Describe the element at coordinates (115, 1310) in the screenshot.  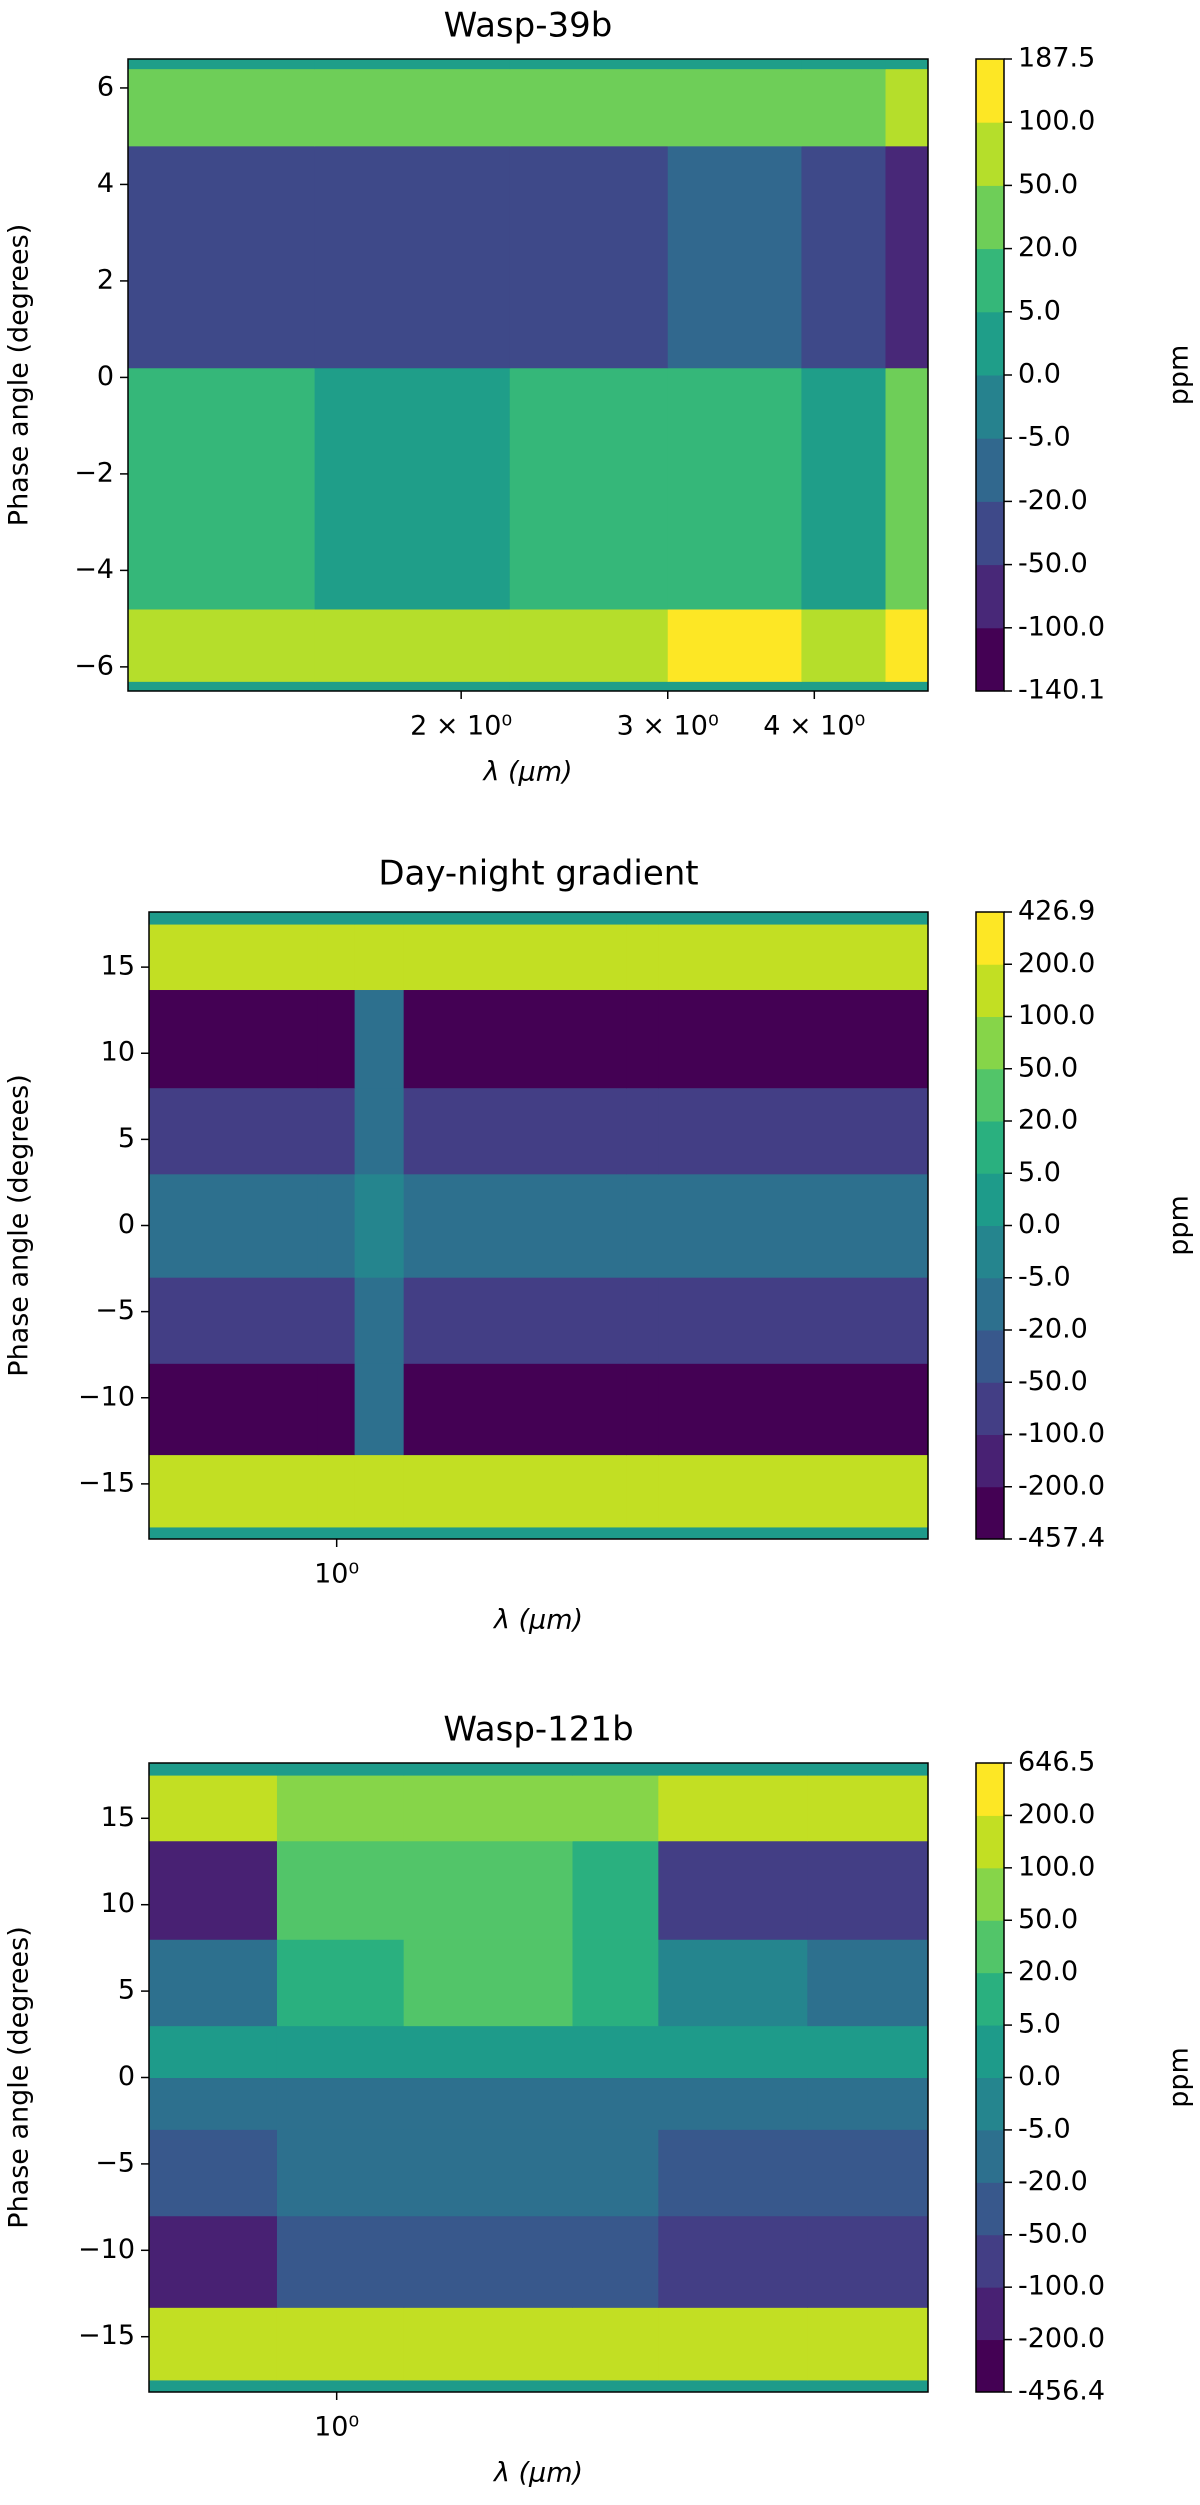
I see `y-tick-label: −5` at that location.